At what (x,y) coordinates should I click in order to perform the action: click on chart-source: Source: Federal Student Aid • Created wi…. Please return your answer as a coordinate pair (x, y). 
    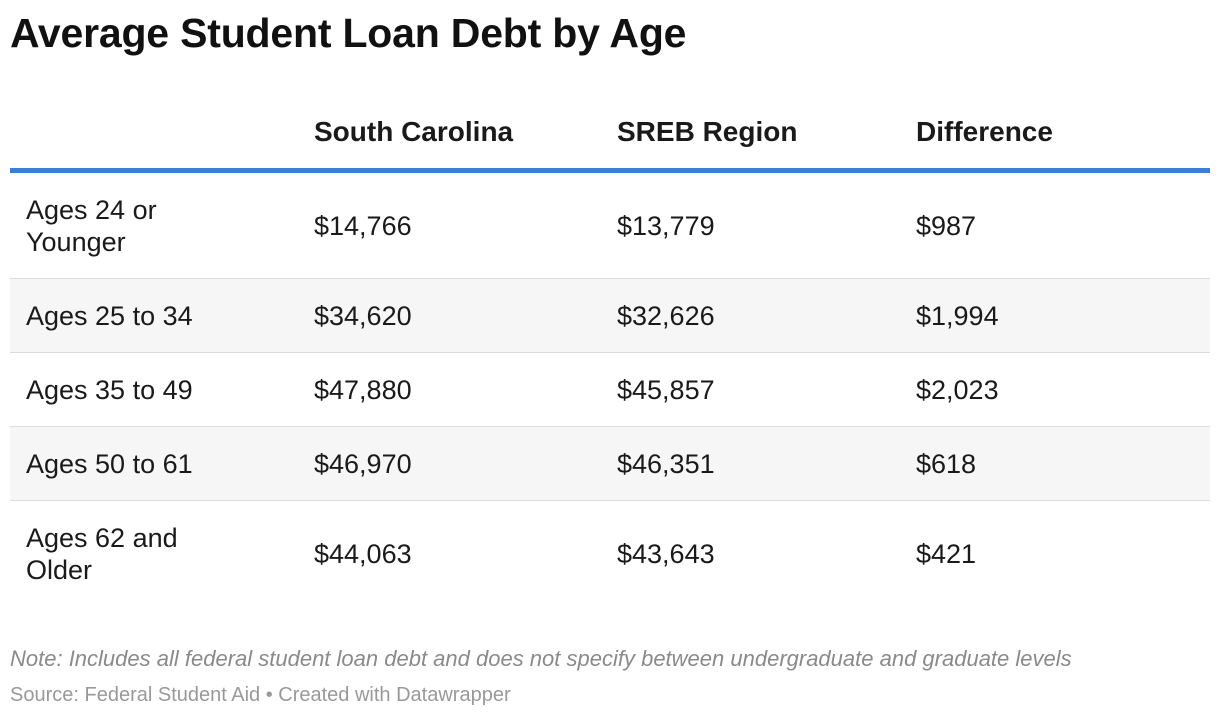
    Looking at the image, I should click on (260, 695).